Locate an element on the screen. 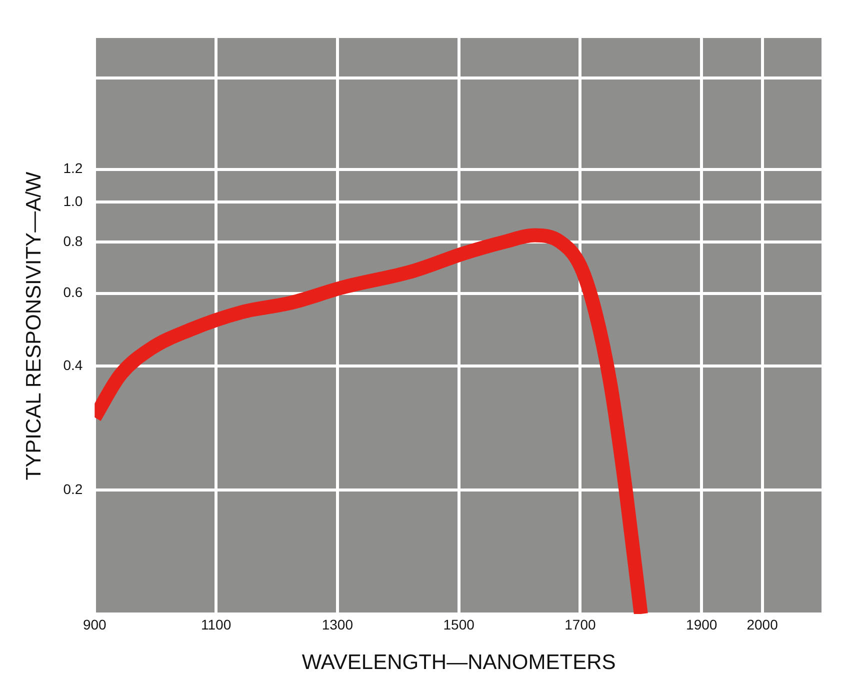  x-tick-label: 2000 is located at coordinates (762, 624).